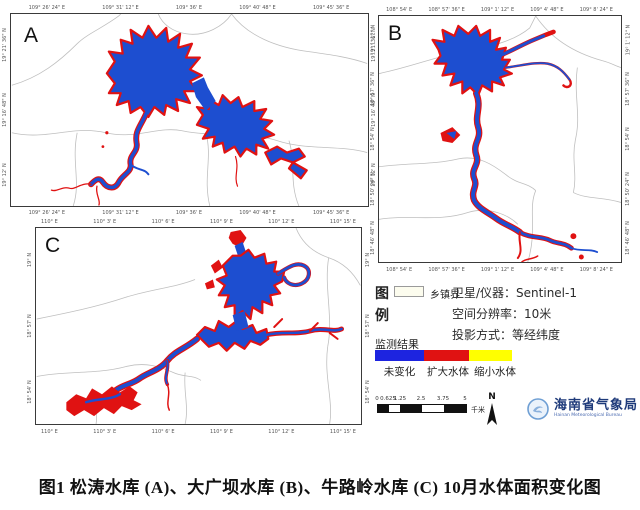 Image resolution: width=640 pixels, height=510 pixels. Describe the element at coordinates (382, 294) in the screenshot. I see `legend-title-char-1: 图` at that location.